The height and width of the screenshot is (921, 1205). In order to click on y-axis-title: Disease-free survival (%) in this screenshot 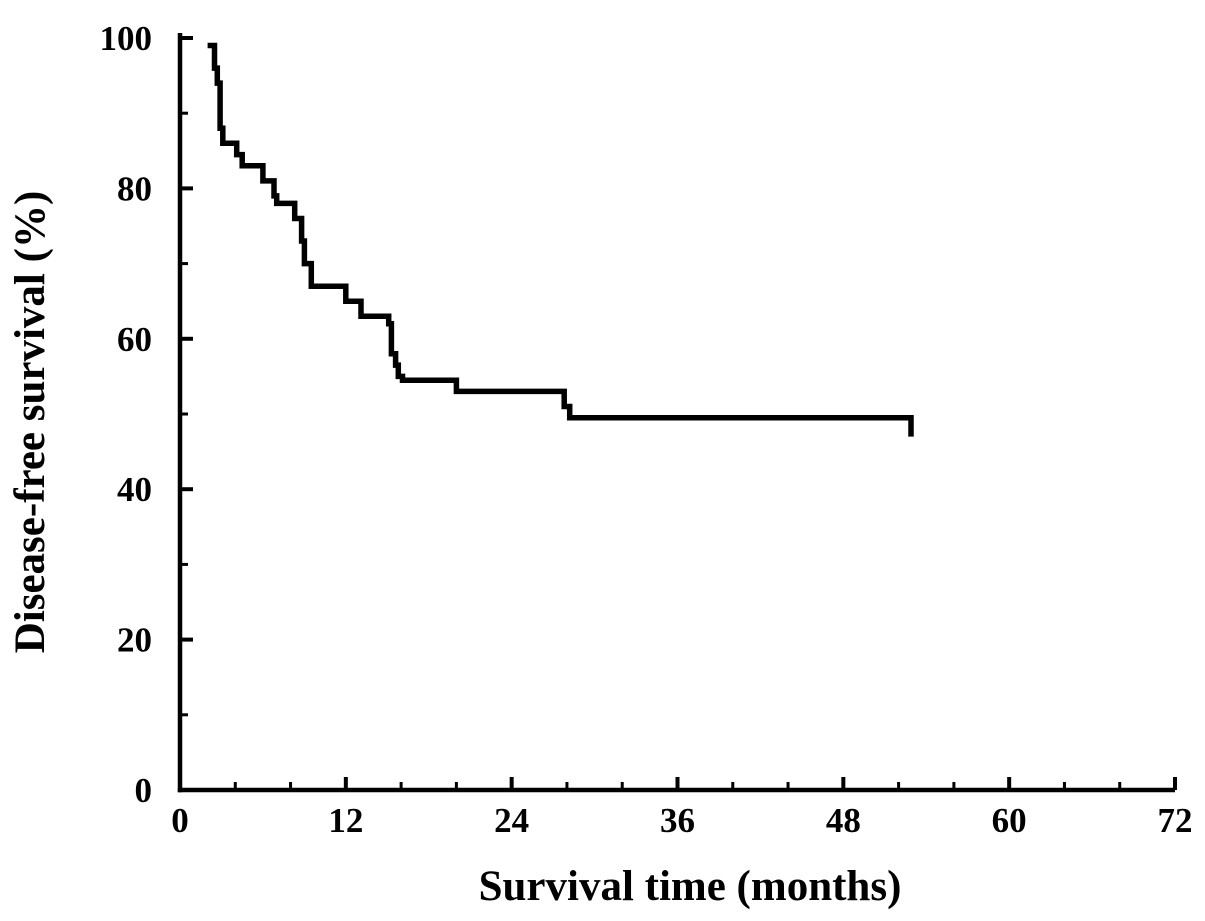, I will do `click(30, 422)`.